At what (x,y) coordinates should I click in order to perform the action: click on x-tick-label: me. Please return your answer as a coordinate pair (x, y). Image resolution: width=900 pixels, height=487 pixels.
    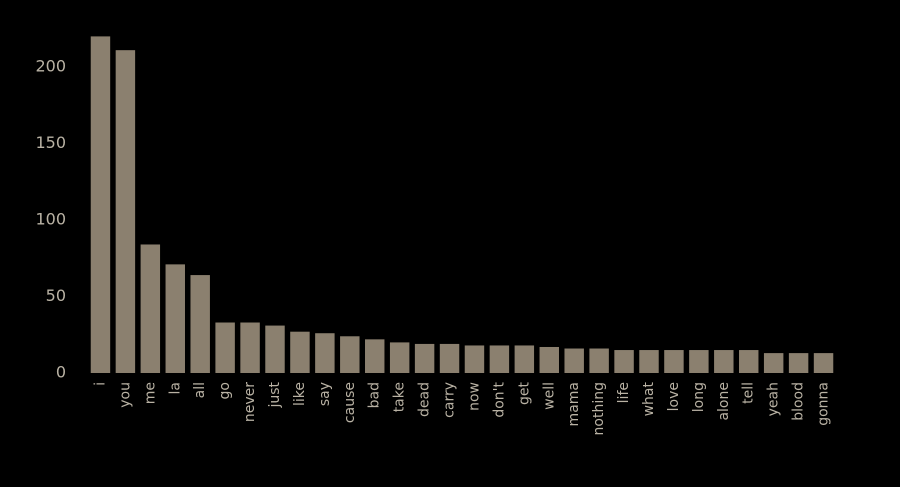
    Looking at the image, I should click on (150, 393).